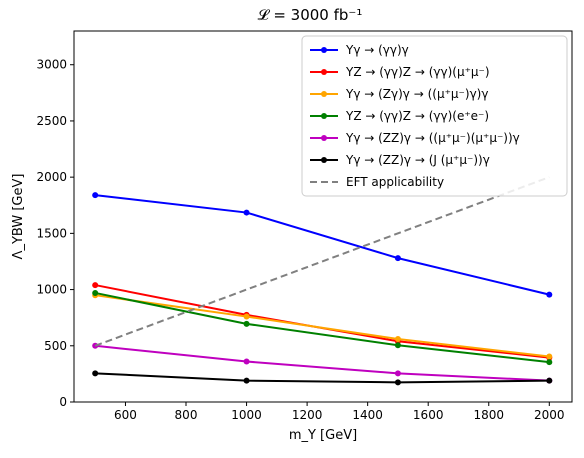  I want to click on chart-title: 𝓛 = 3000 fb⁻¹, so click(310, 15).